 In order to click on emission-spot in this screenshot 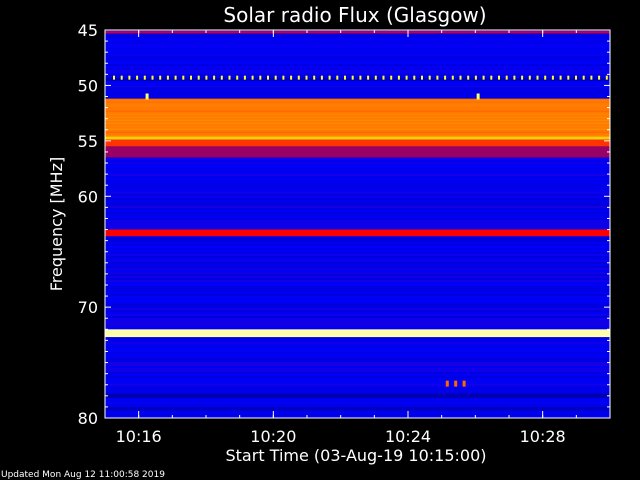, I will do `click(147, 96)`.